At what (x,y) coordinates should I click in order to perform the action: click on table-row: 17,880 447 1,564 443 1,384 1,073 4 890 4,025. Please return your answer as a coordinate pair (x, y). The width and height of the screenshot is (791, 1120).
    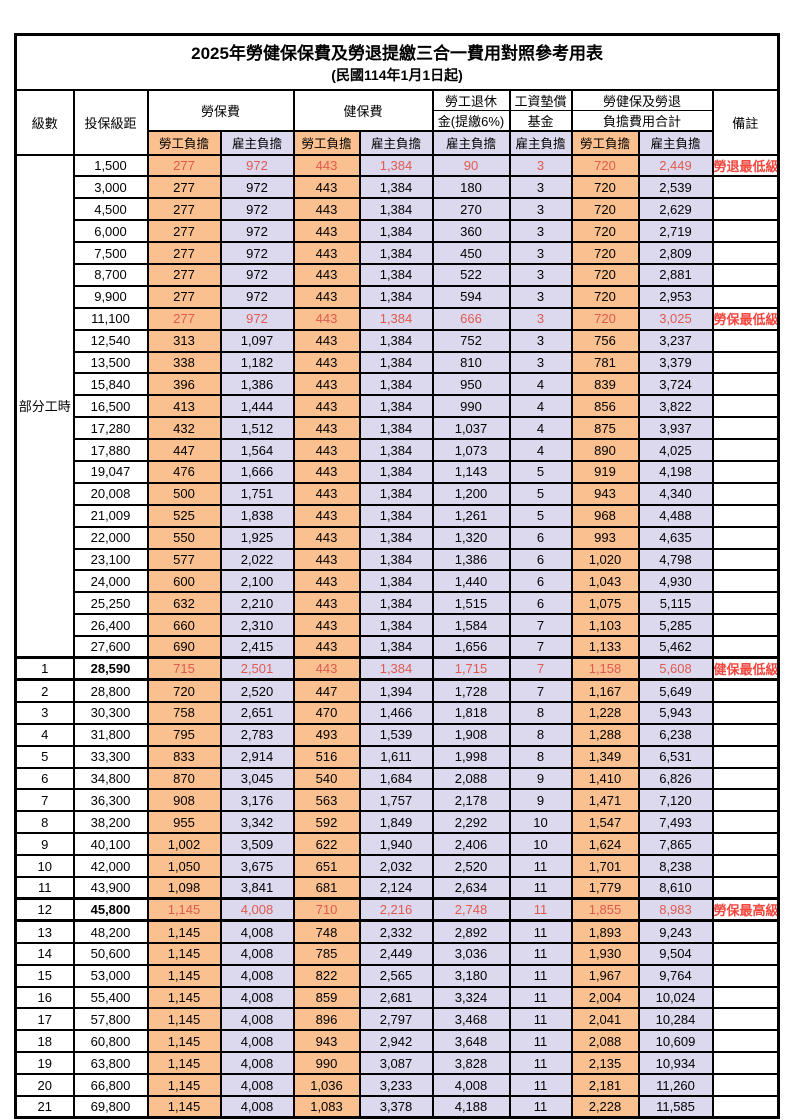
    Looking at the image, I should click on (398, 450).